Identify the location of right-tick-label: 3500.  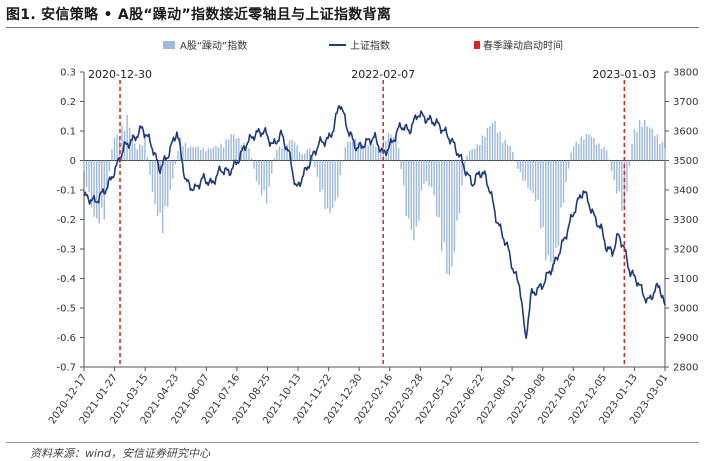
(685, 161).